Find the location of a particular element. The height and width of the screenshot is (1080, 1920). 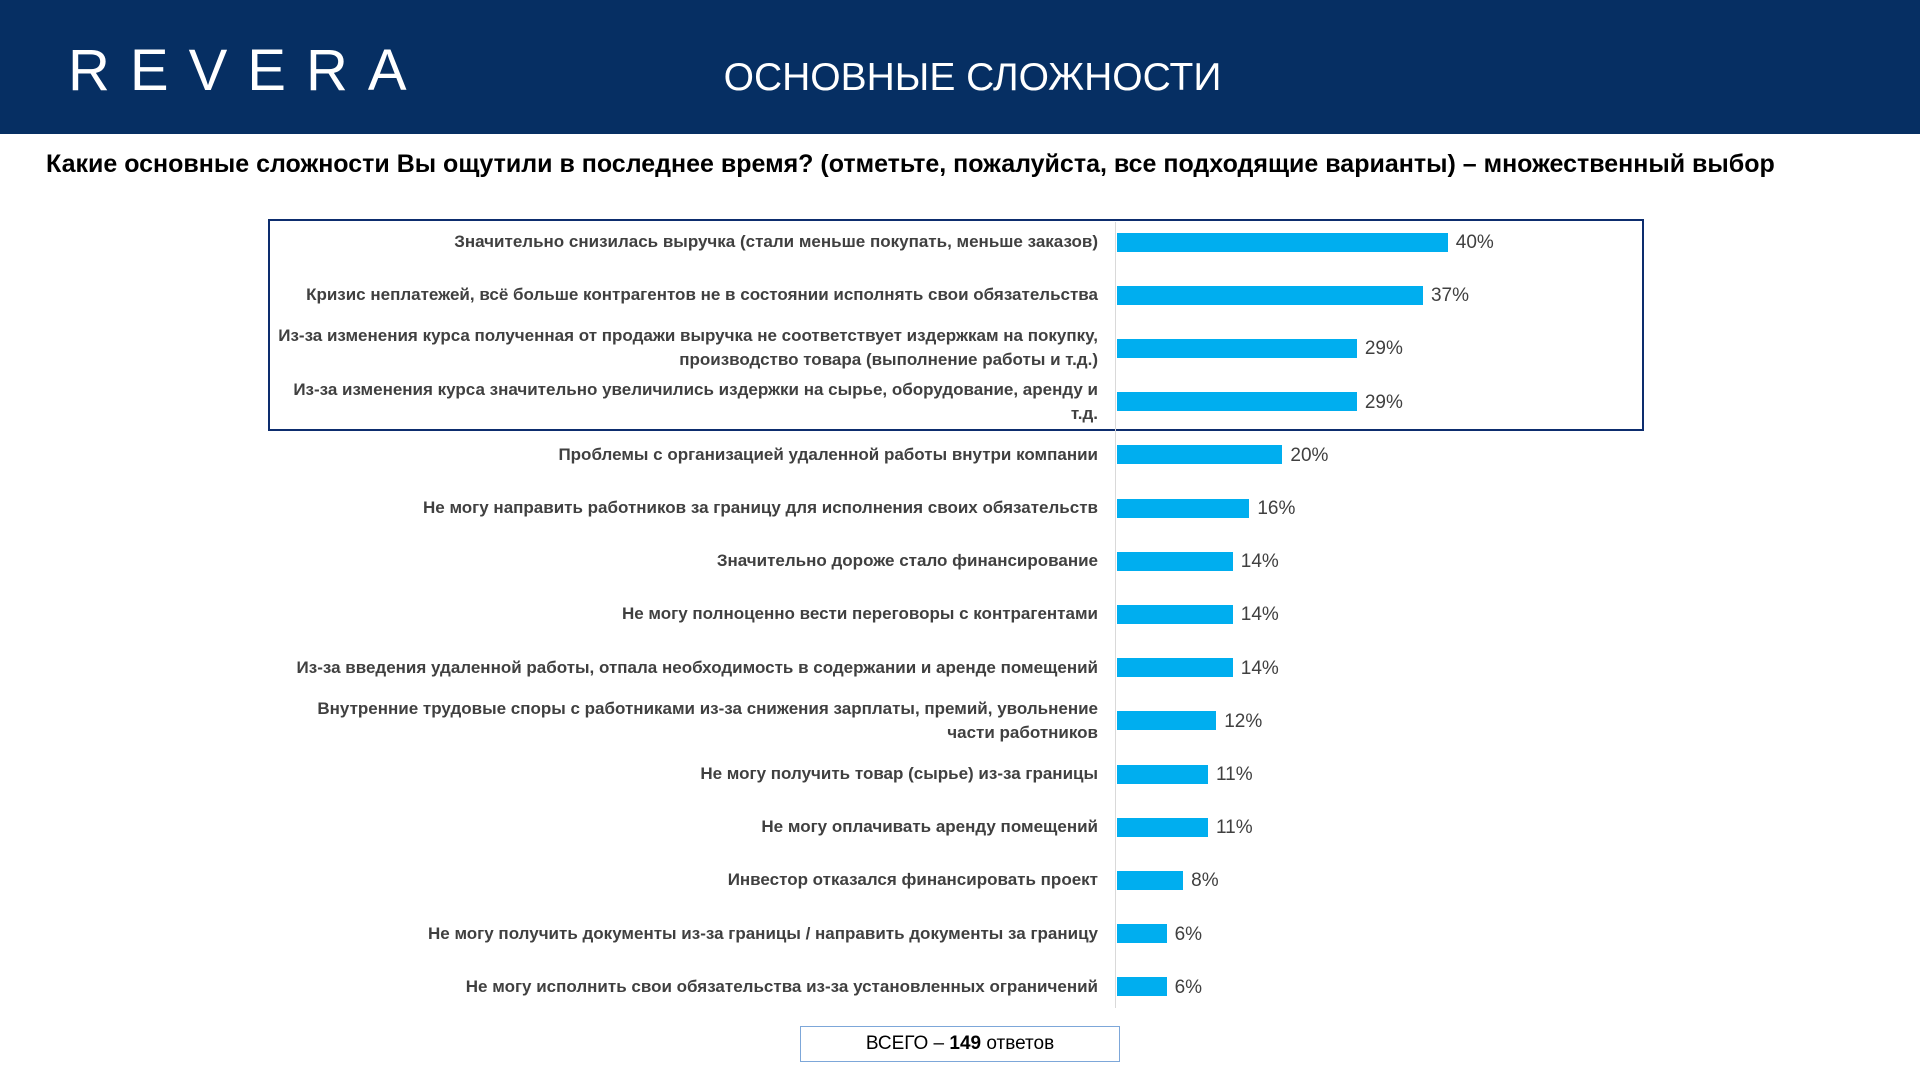

chart-axis-line is located at coordinates (1115, 615).